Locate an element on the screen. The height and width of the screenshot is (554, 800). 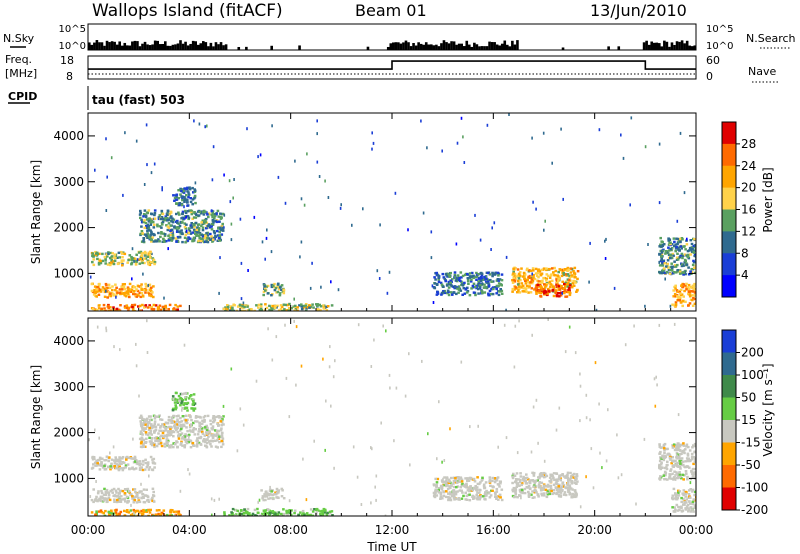
colorbar-tick-label: -15 is located at coordinates (751, 443).